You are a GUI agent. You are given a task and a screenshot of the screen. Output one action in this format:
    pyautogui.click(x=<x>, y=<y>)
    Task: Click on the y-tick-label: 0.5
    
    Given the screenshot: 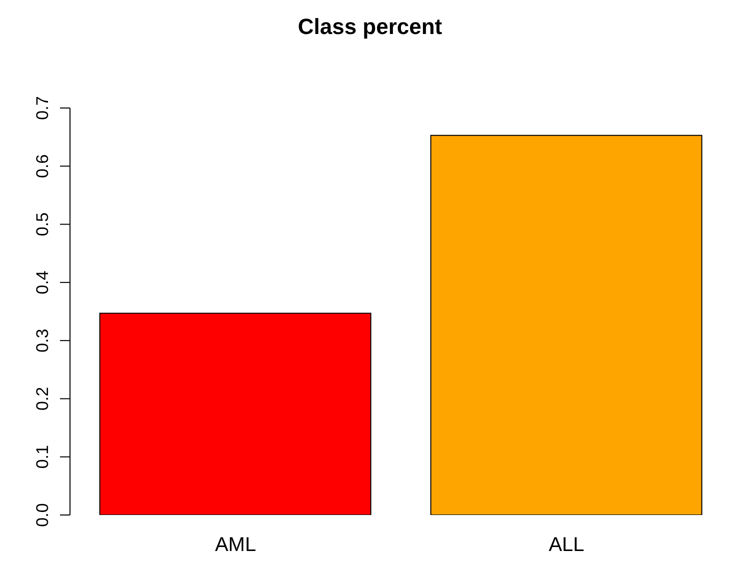 What is the action you would take?
    pyautogui.click(x=42, y=224)
    